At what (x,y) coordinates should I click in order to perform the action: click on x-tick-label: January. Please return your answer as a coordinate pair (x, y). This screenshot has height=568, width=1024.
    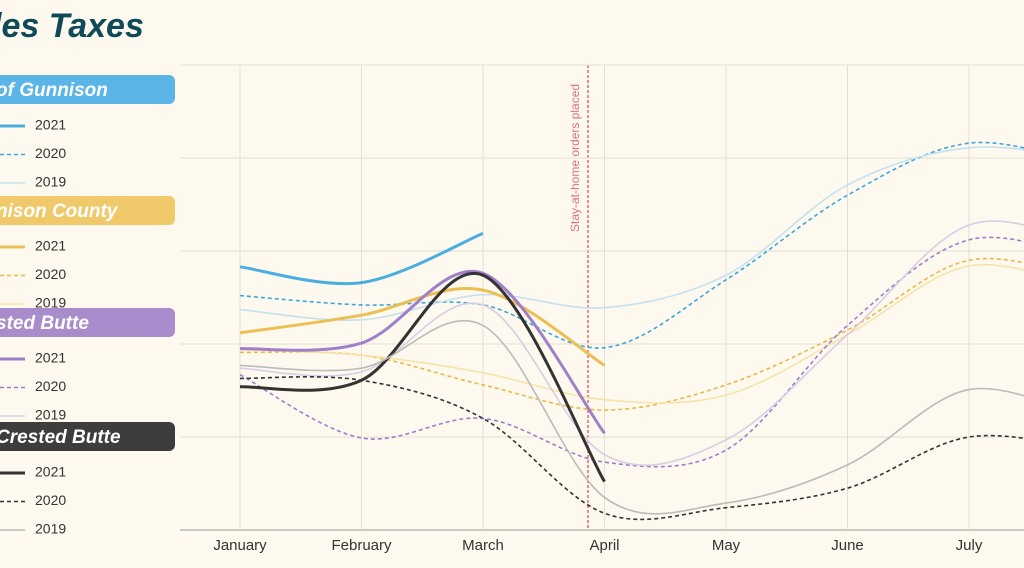
    Looking at the image, I should click on (240, 545).